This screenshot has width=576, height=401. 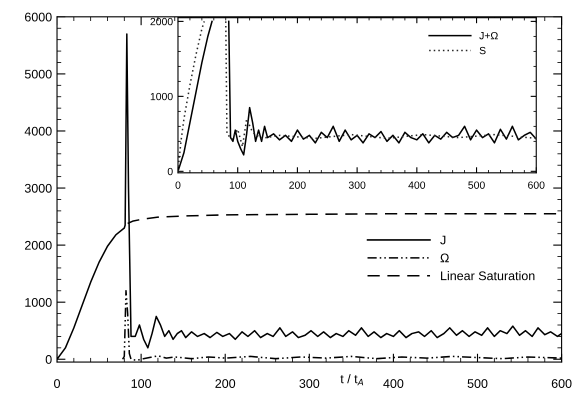 I want to click on legend-label: S, so click(x=483, y=50).